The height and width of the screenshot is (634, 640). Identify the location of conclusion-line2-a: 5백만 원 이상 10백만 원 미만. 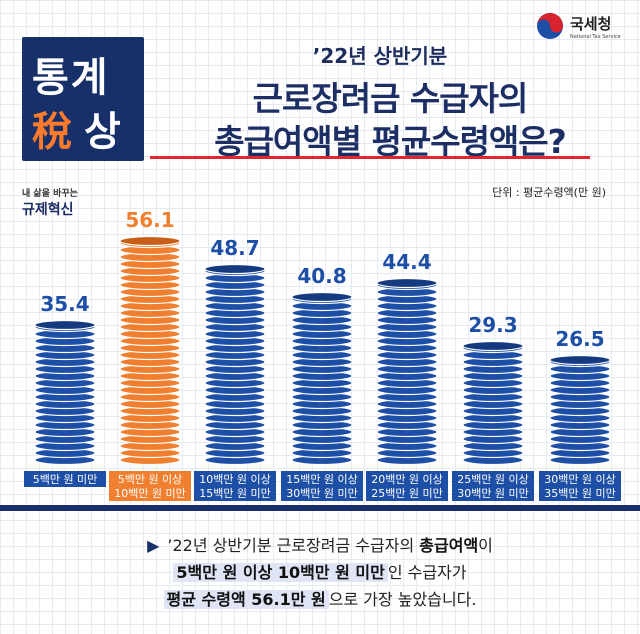
(280, 572).